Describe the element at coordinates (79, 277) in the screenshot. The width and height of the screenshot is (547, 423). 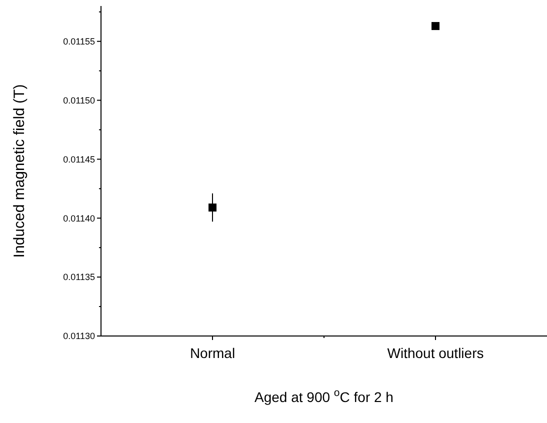
I see `y-tick-label: 0.01135` at that location.